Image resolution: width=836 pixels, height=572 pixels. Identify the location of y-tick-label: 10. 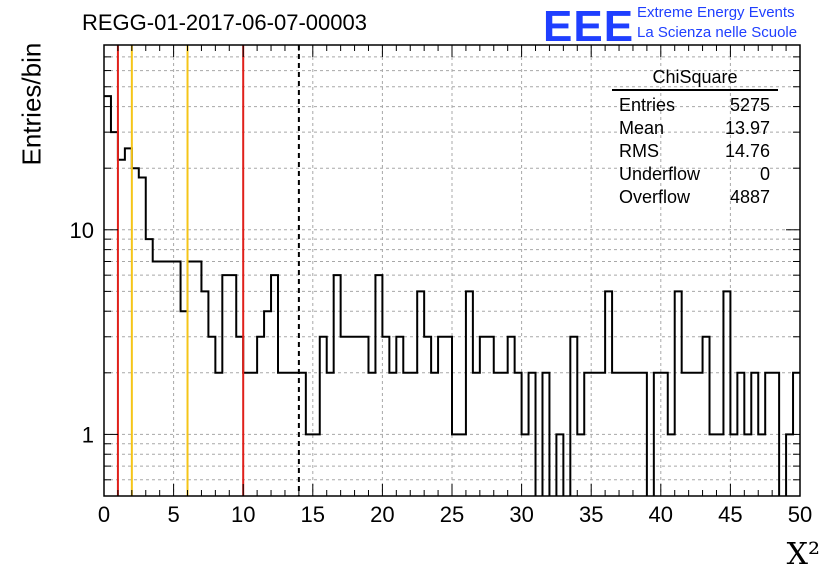
(82, 230).